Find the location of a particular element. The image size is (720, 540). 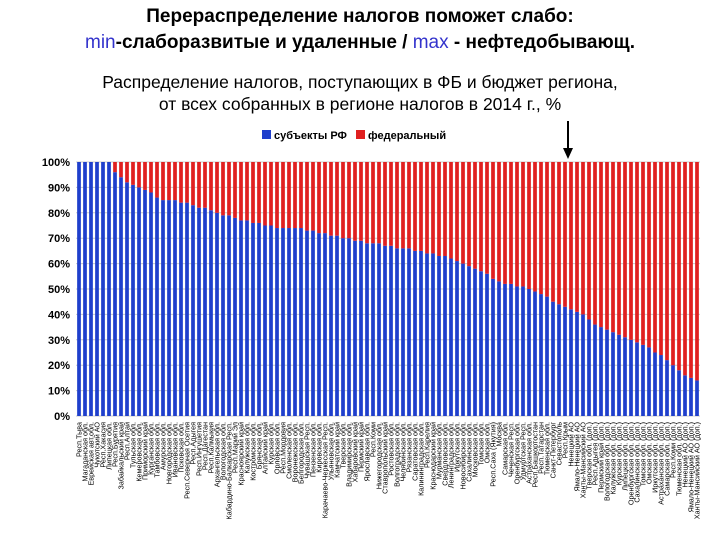

x-tick-label: Астраханская обл. (доп.) is located at coordinates (661, 463).